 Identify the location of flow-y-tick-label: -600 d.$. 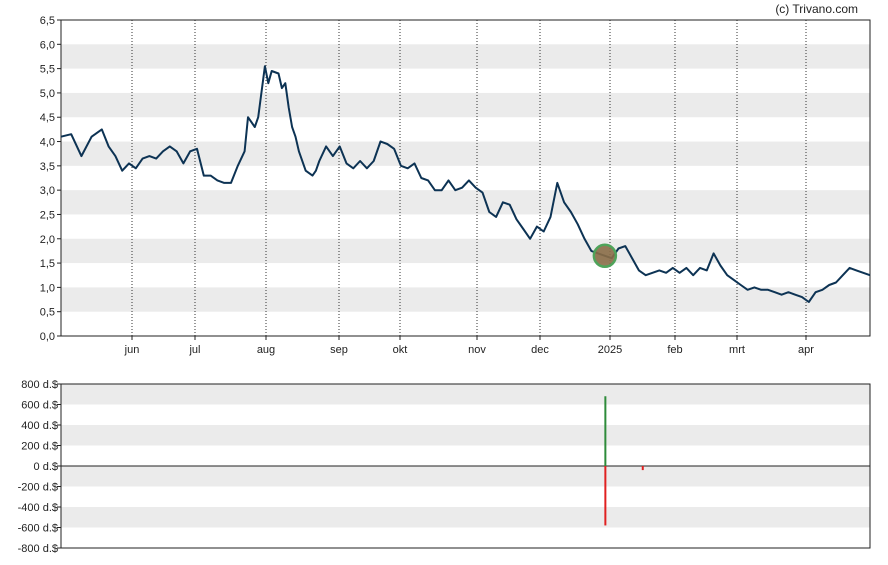
(38, 529).